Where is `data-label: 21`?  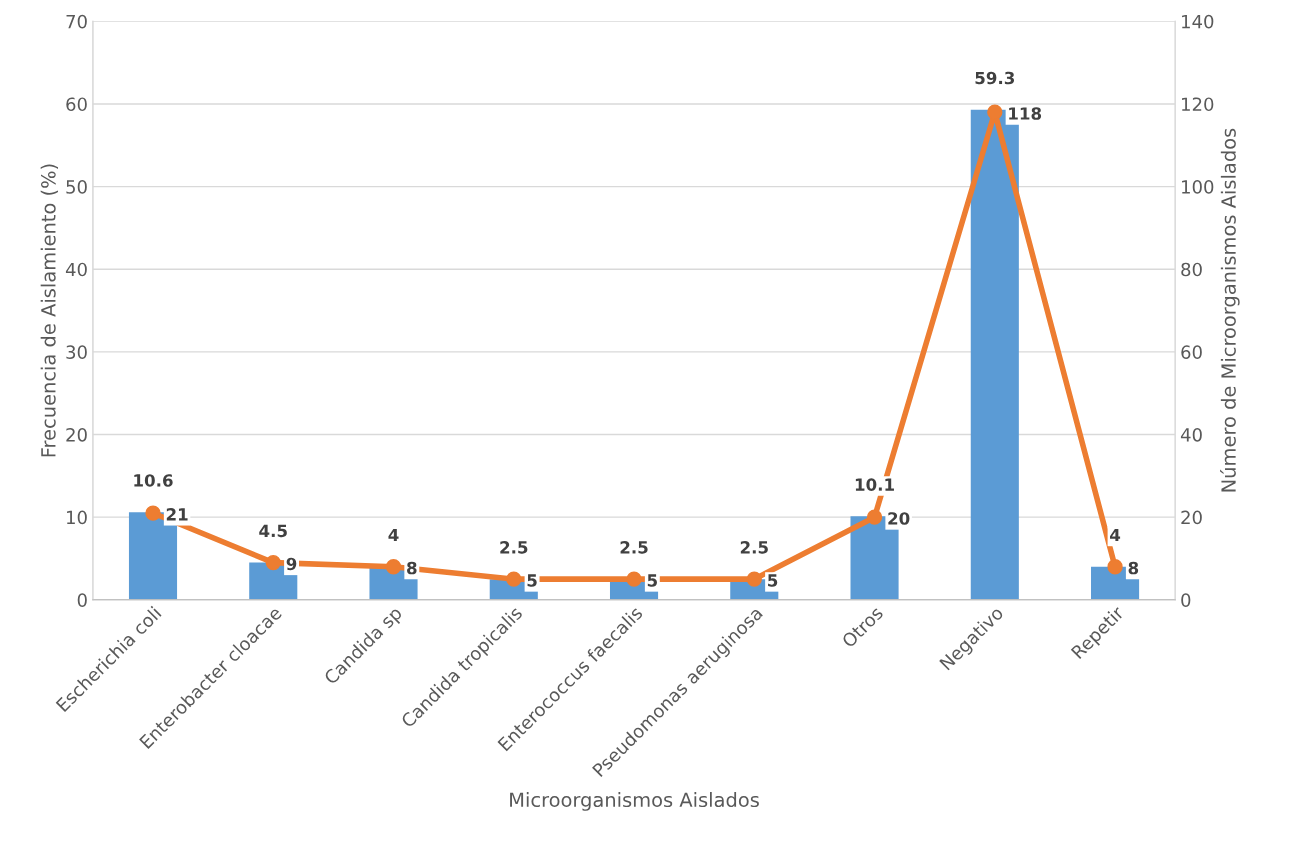 data-label: 21 is located at coordinates (177, 514).